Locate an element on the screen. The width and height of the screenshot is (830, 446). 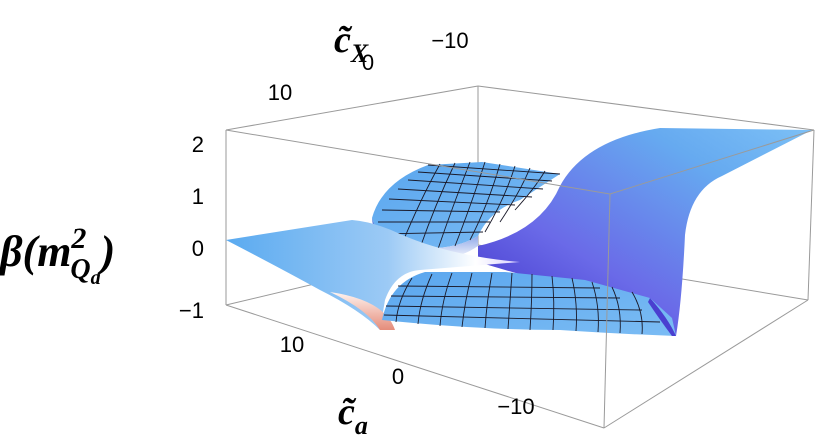
z-tick: −1 is located at coordinates (191, 310).